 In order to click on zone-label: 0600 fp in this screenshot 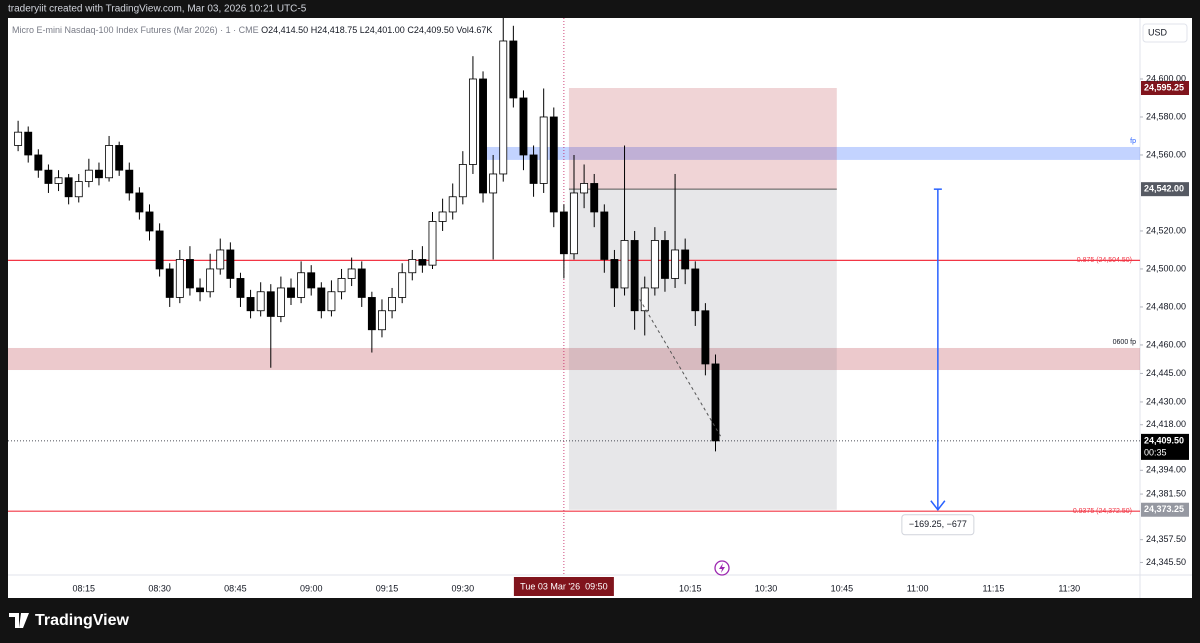, I will do `click(1124, 342)`.